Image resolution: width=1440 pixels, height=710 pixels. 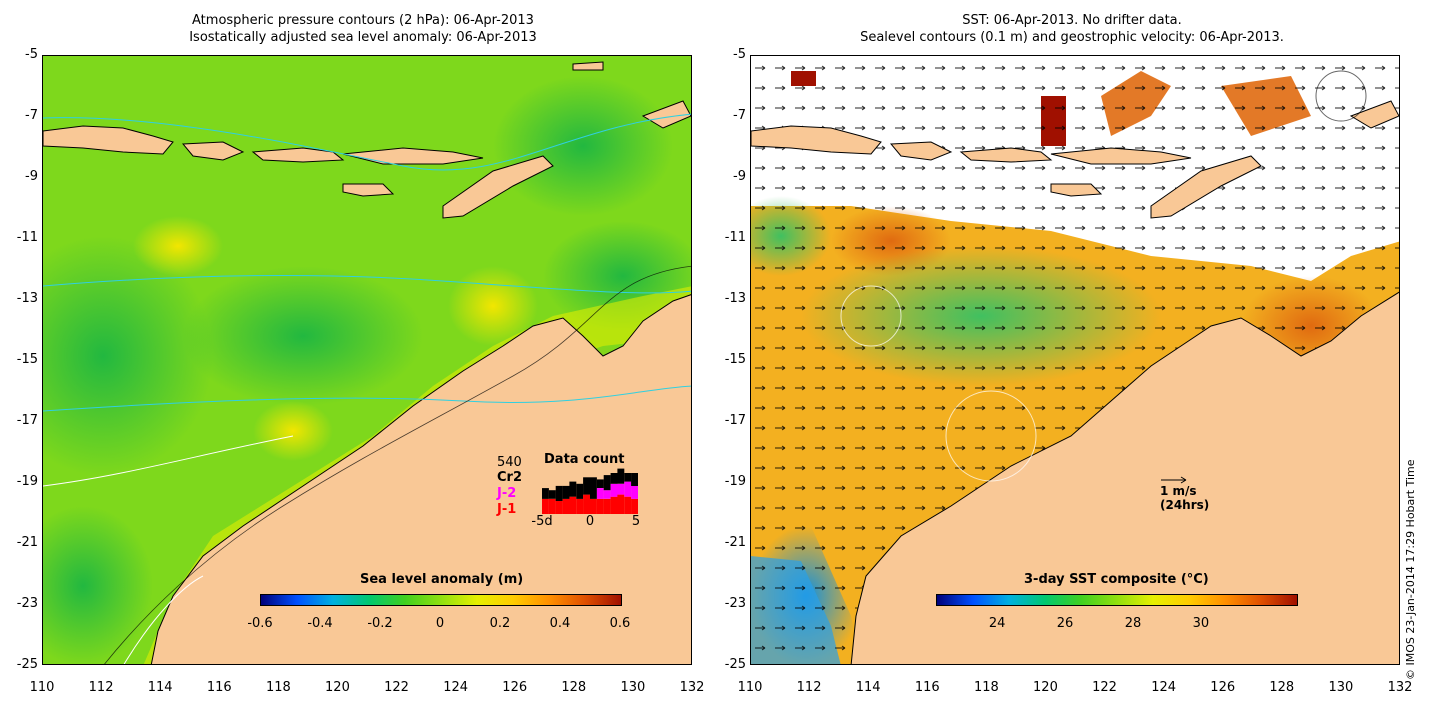 What do you see at coordinates (509, 477) in the screenshot?
I see `data-count-legend-cr2: Cr2` at bounding box center [509, 477].